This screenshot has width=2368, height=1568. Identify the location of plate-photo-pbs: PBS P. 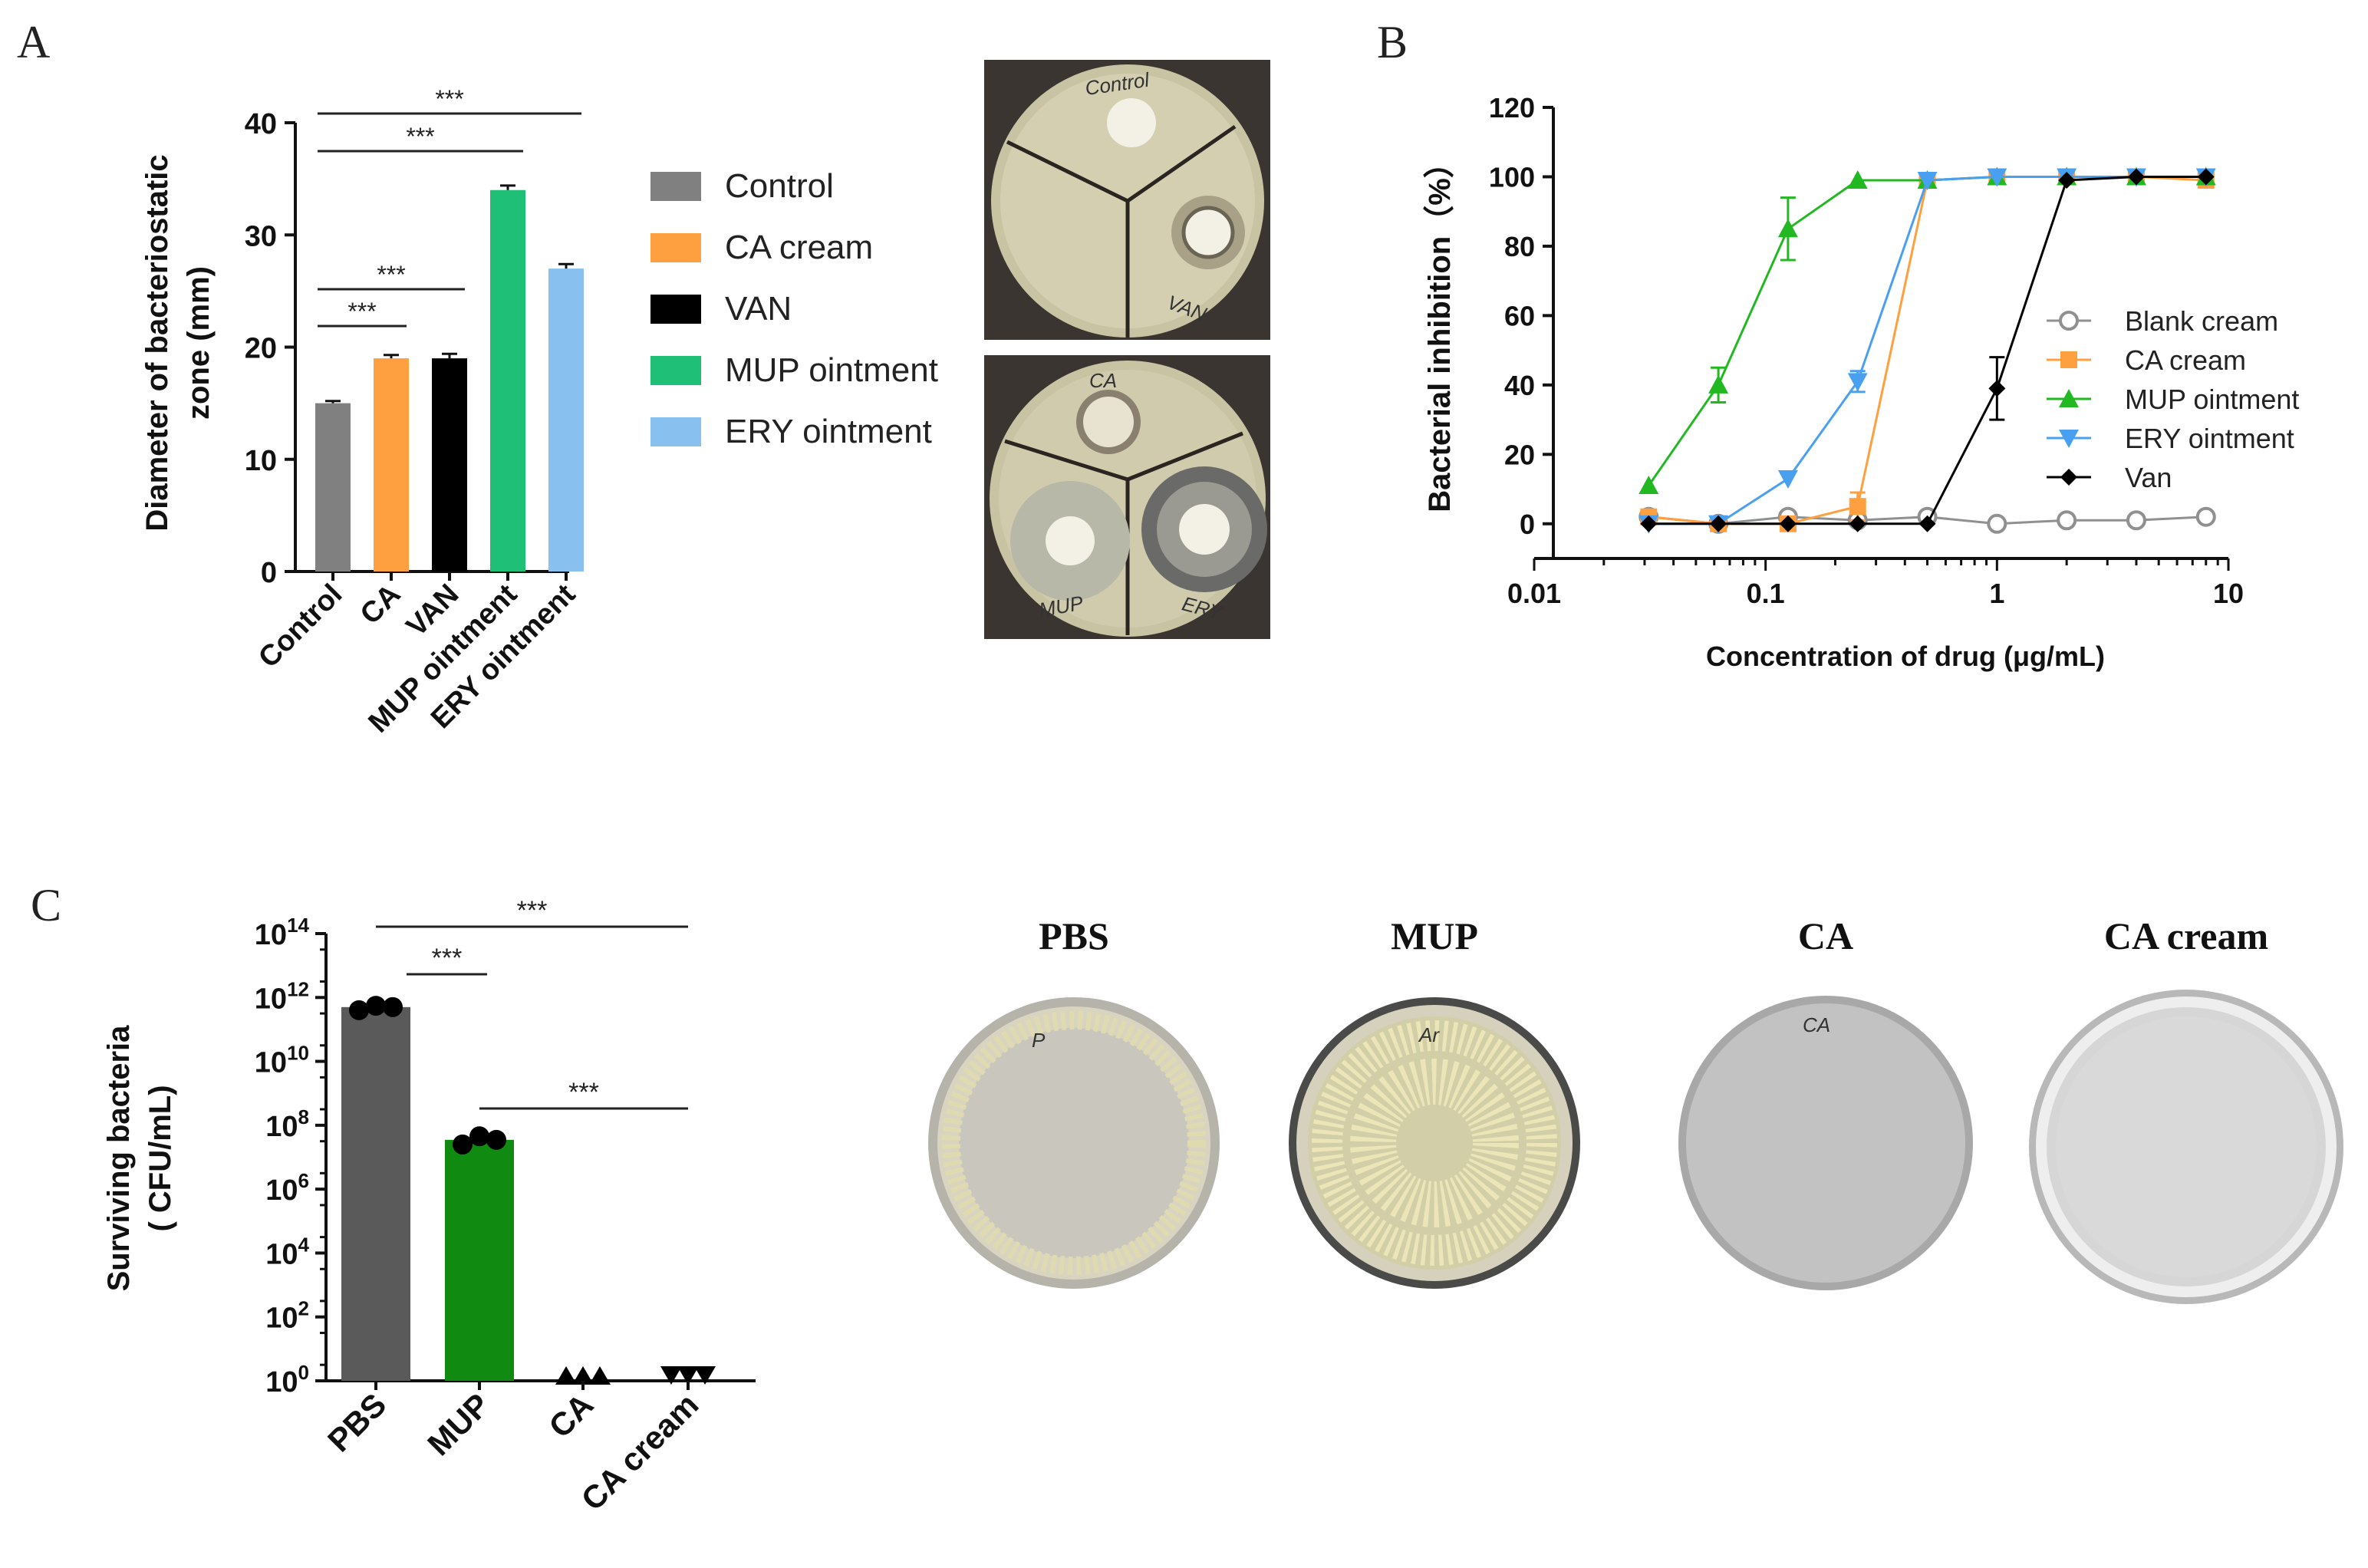
(1074, 1101).